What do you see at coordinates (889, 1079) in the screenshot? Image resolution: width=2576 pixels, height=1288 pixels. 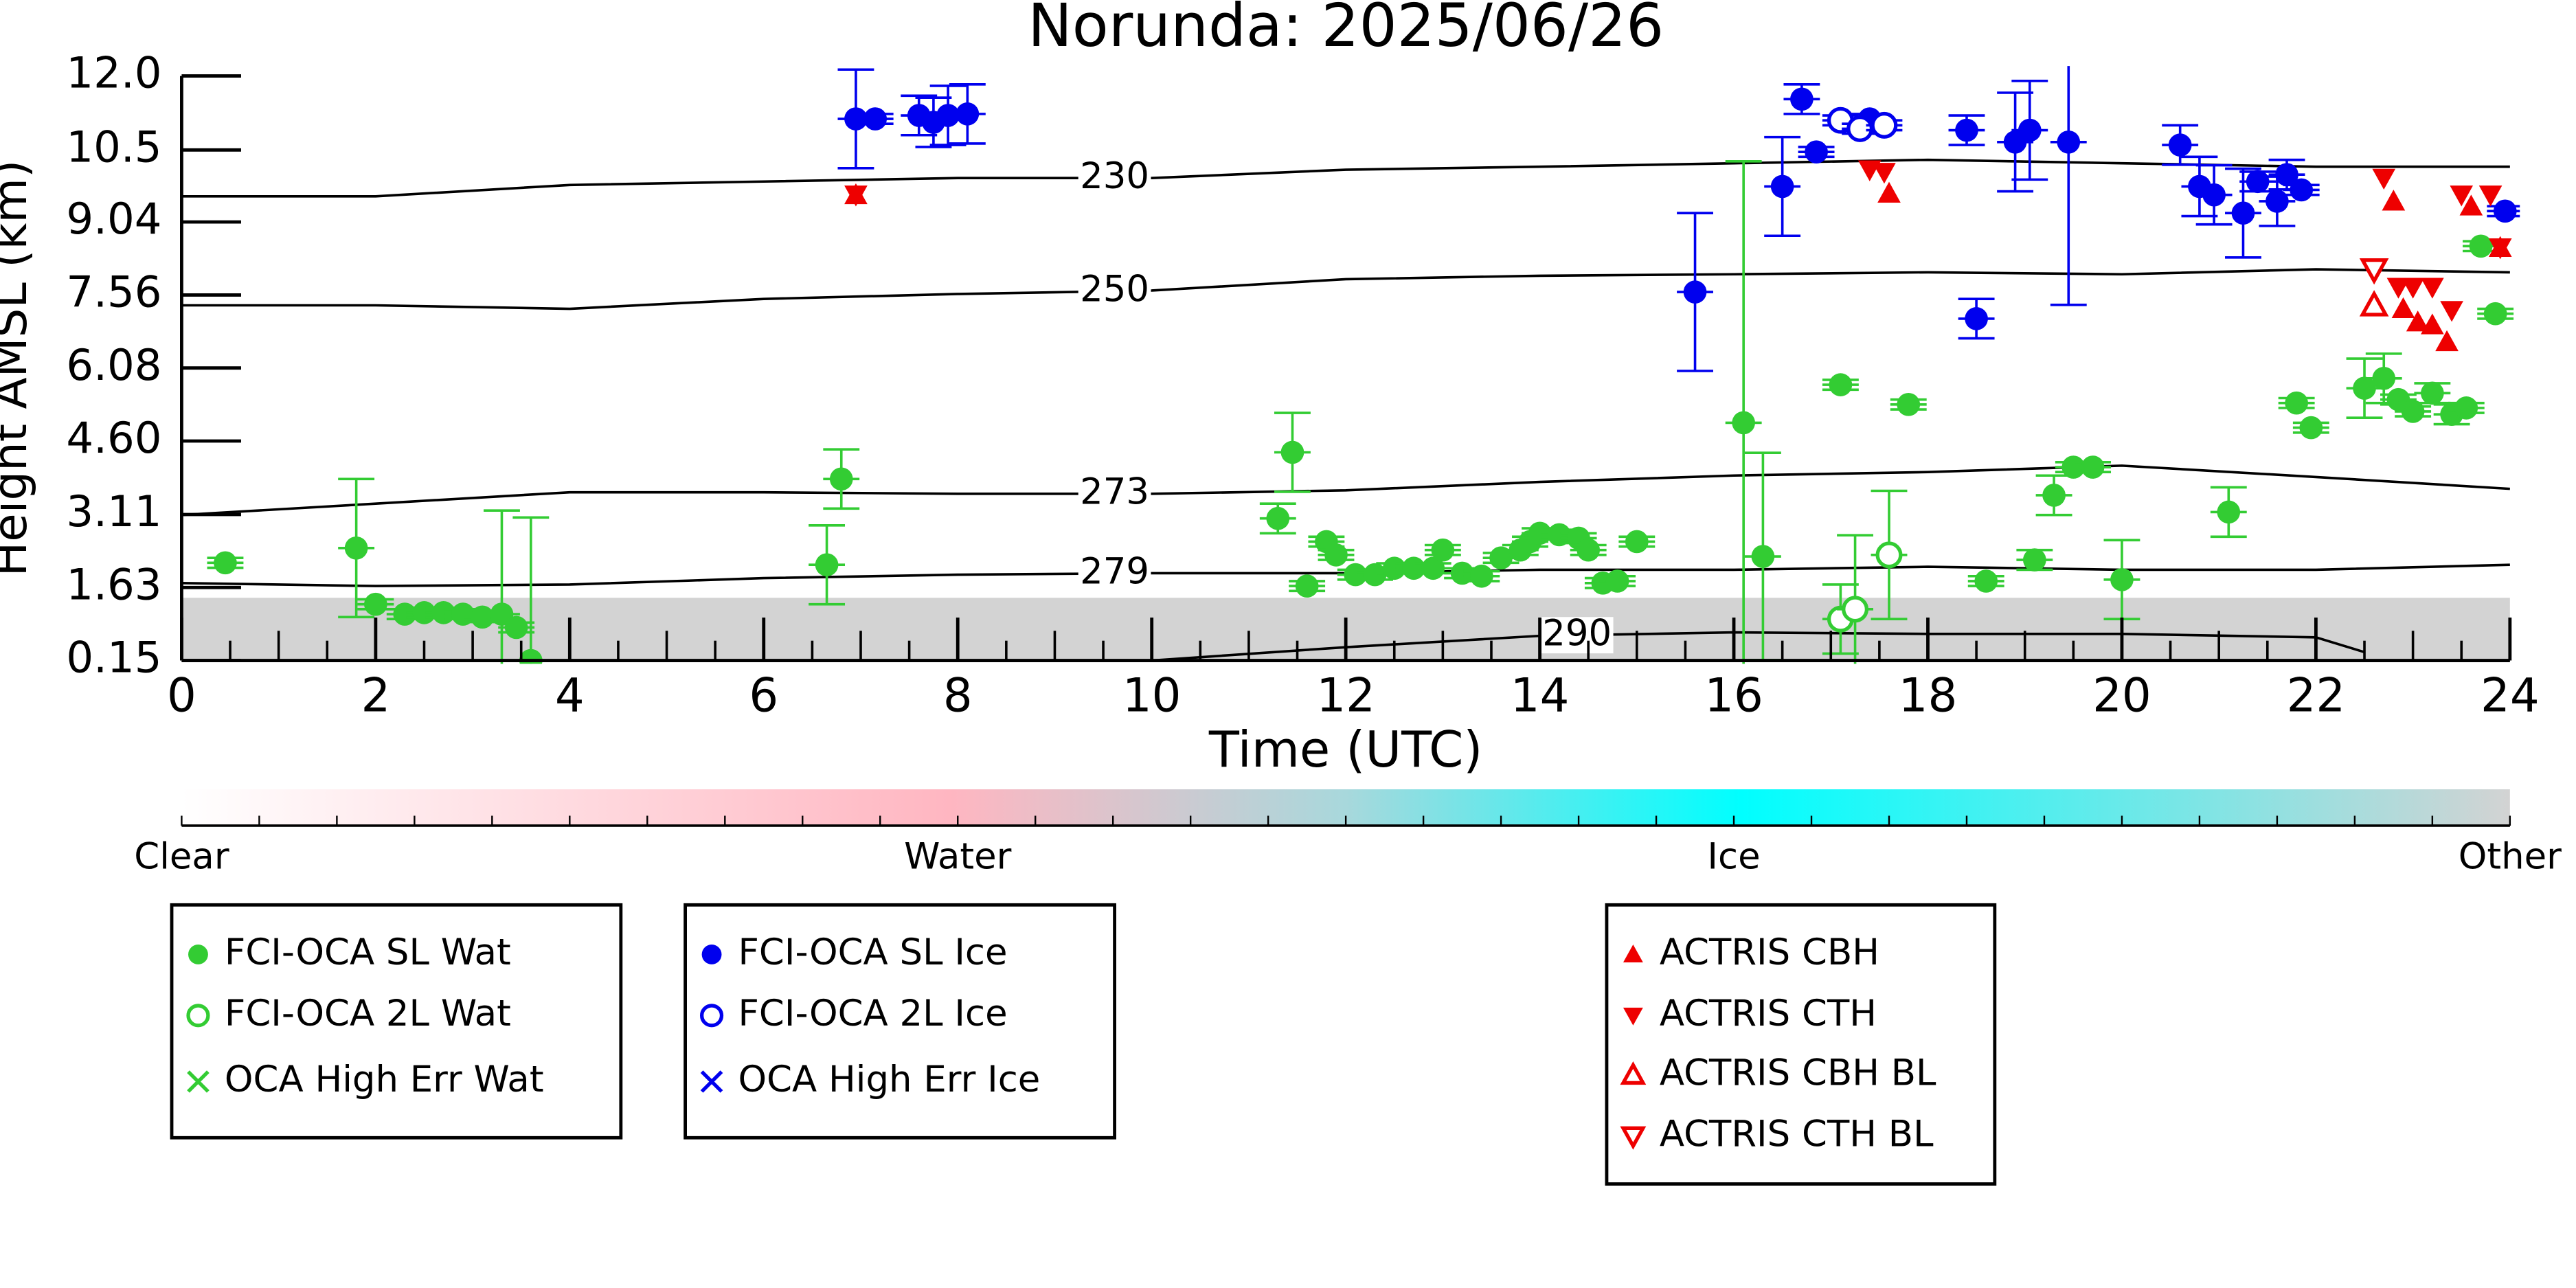 I see `legend-label: OCA High Err Ice` at bounding box center [889, 1079].